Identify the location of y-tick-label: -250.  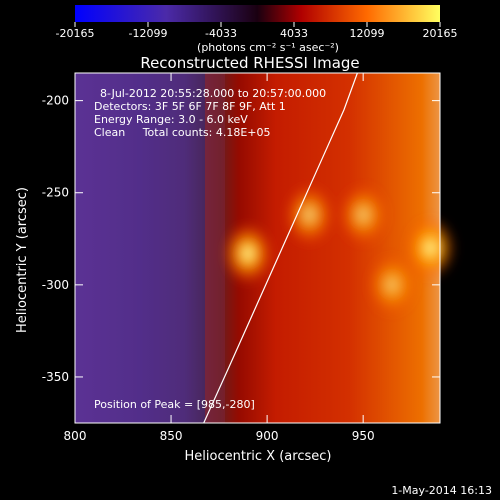
(55, 193).